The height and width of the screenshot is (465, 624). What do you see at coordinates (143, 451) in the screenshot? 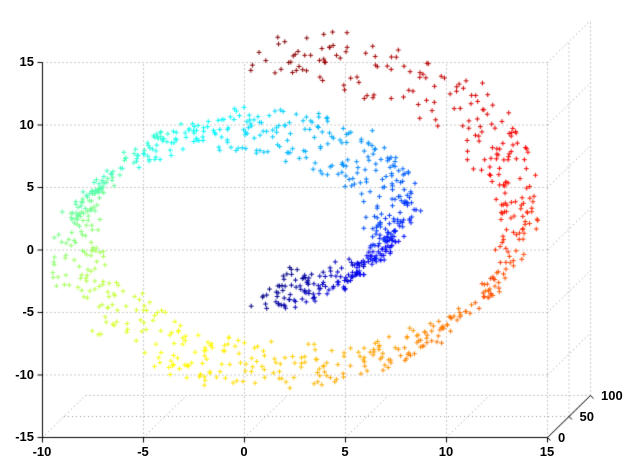
I see `x-axis-tick-label: -5` at bounding box center [143, 451].